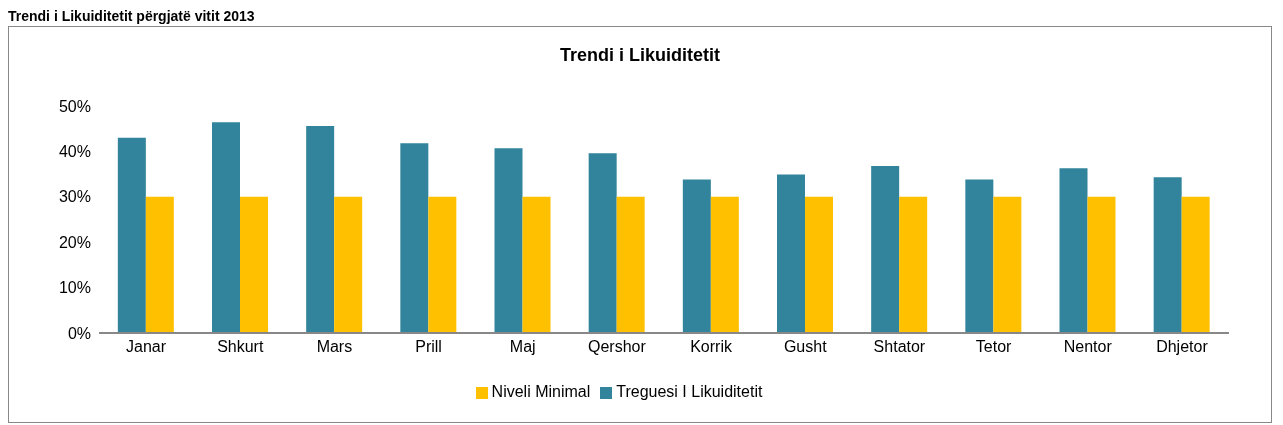  Describe the element at coordinates (74, 197) in the screenshot. I see `y-tick-label: 30%` at that location.